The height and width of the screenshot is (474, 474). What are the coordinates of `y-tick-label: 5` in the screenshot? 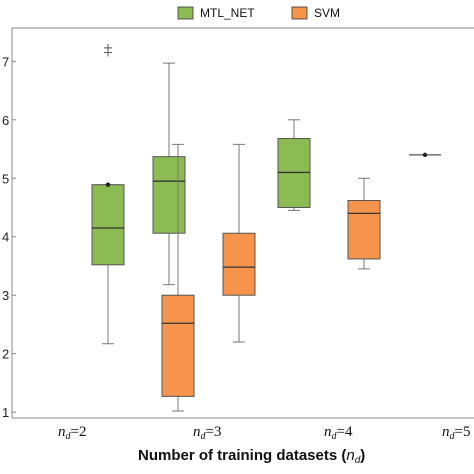 It's located at (5, 178).